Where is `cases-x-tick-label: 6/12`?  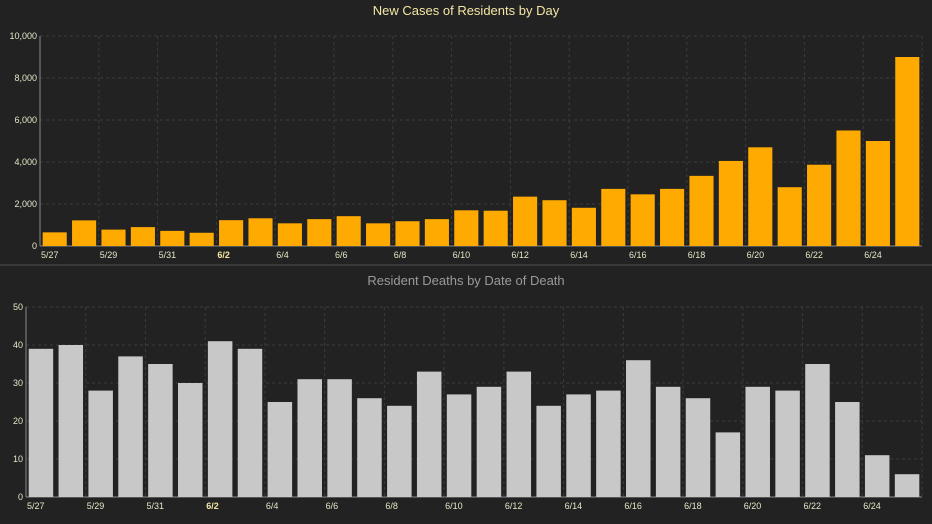 cases-x-tick-label: 6/12 is located at coordinates (520, 255).